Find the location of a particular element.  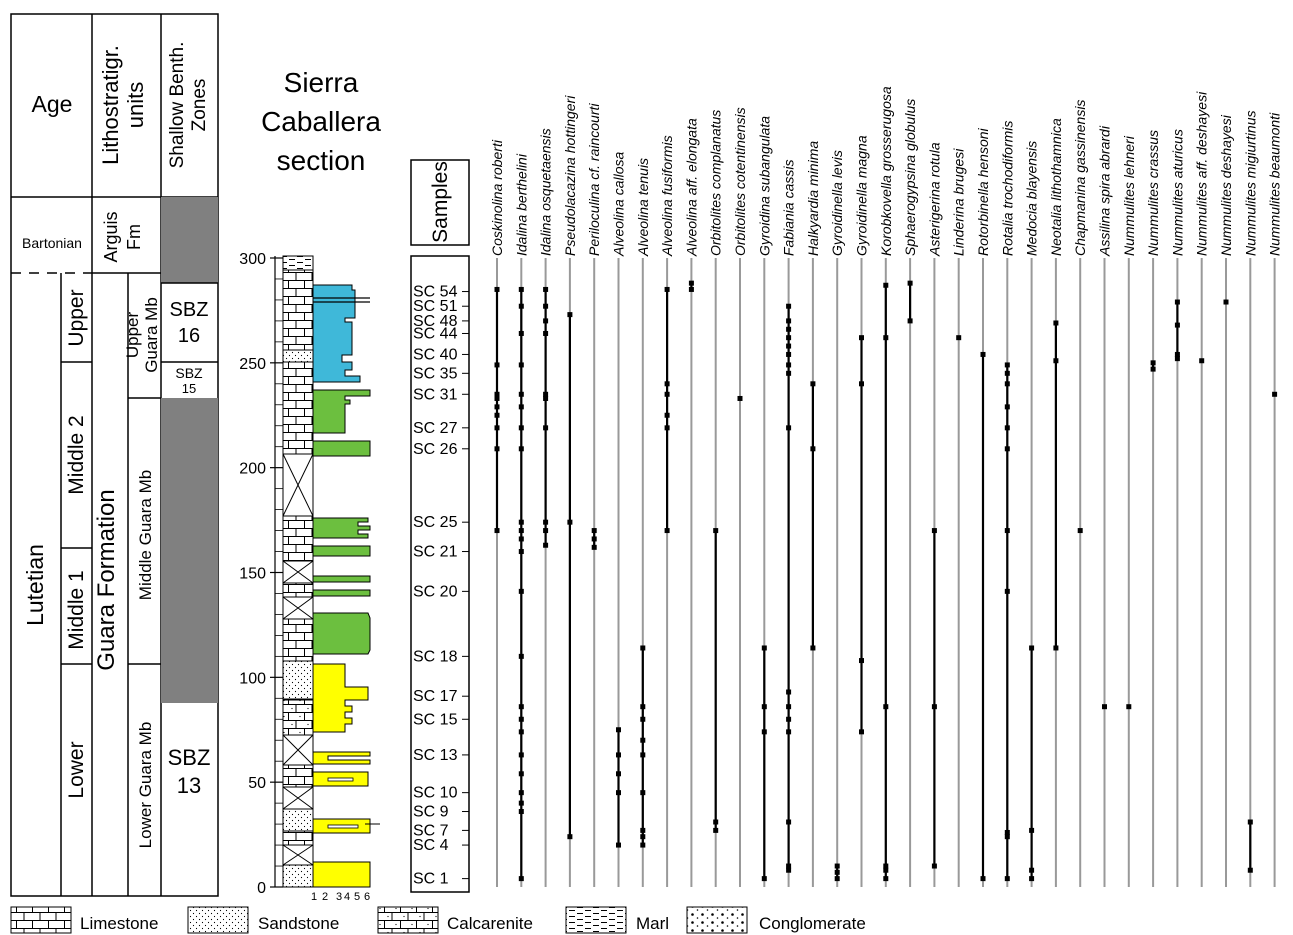

species-name: Orbitolites complanatus is located at coordinates (716, 183).